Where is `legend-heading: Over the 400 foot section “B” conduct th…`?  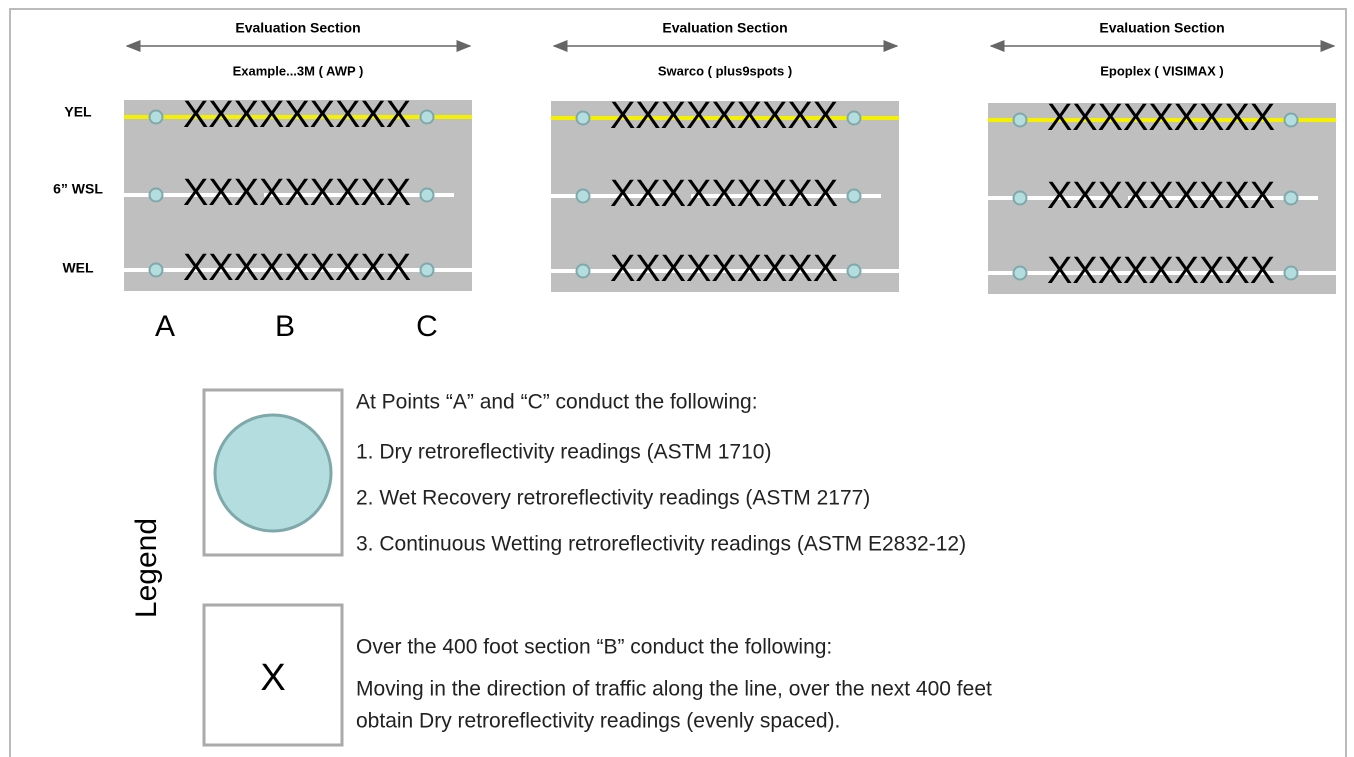 legend-heading: Over the 400 foot section “B” conduct th… is located at coordinates (594, 647).